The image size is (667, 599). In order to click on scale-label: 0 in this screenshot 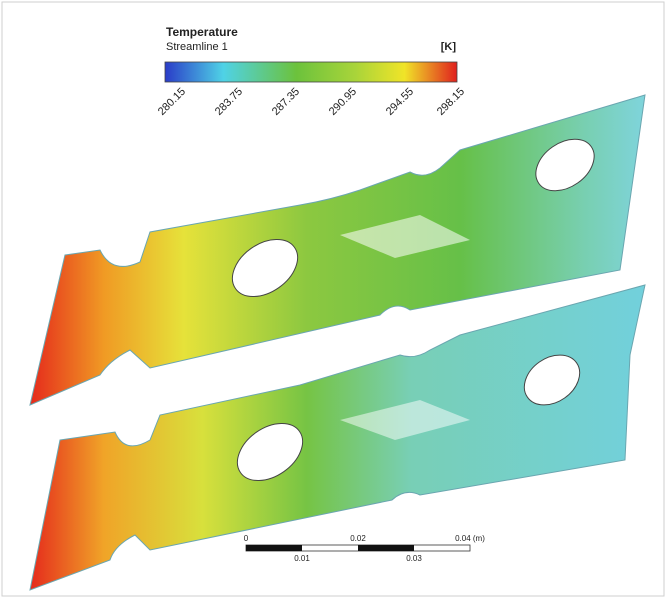, I will do `click(246, 538)`.